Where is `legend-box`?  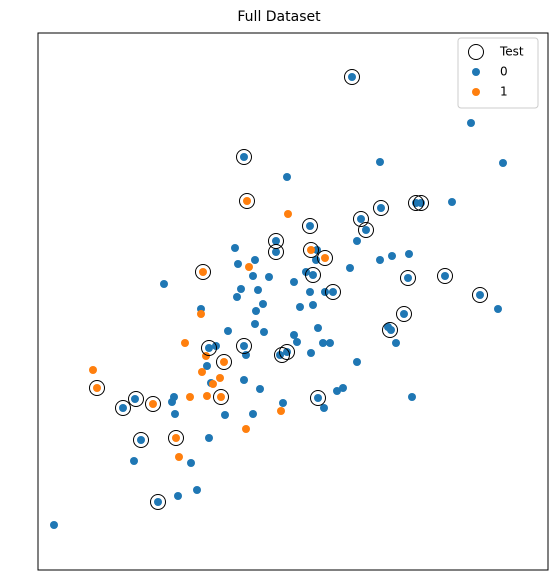 legend-box is located at coordinates (498, 73).